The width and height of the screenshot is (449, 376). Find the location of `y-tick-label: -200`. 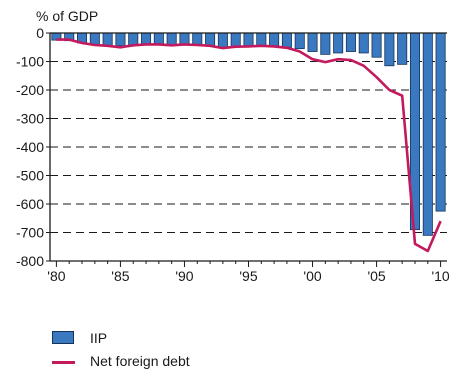

y-tick-label: -200 is located at coordinates (30, 90).